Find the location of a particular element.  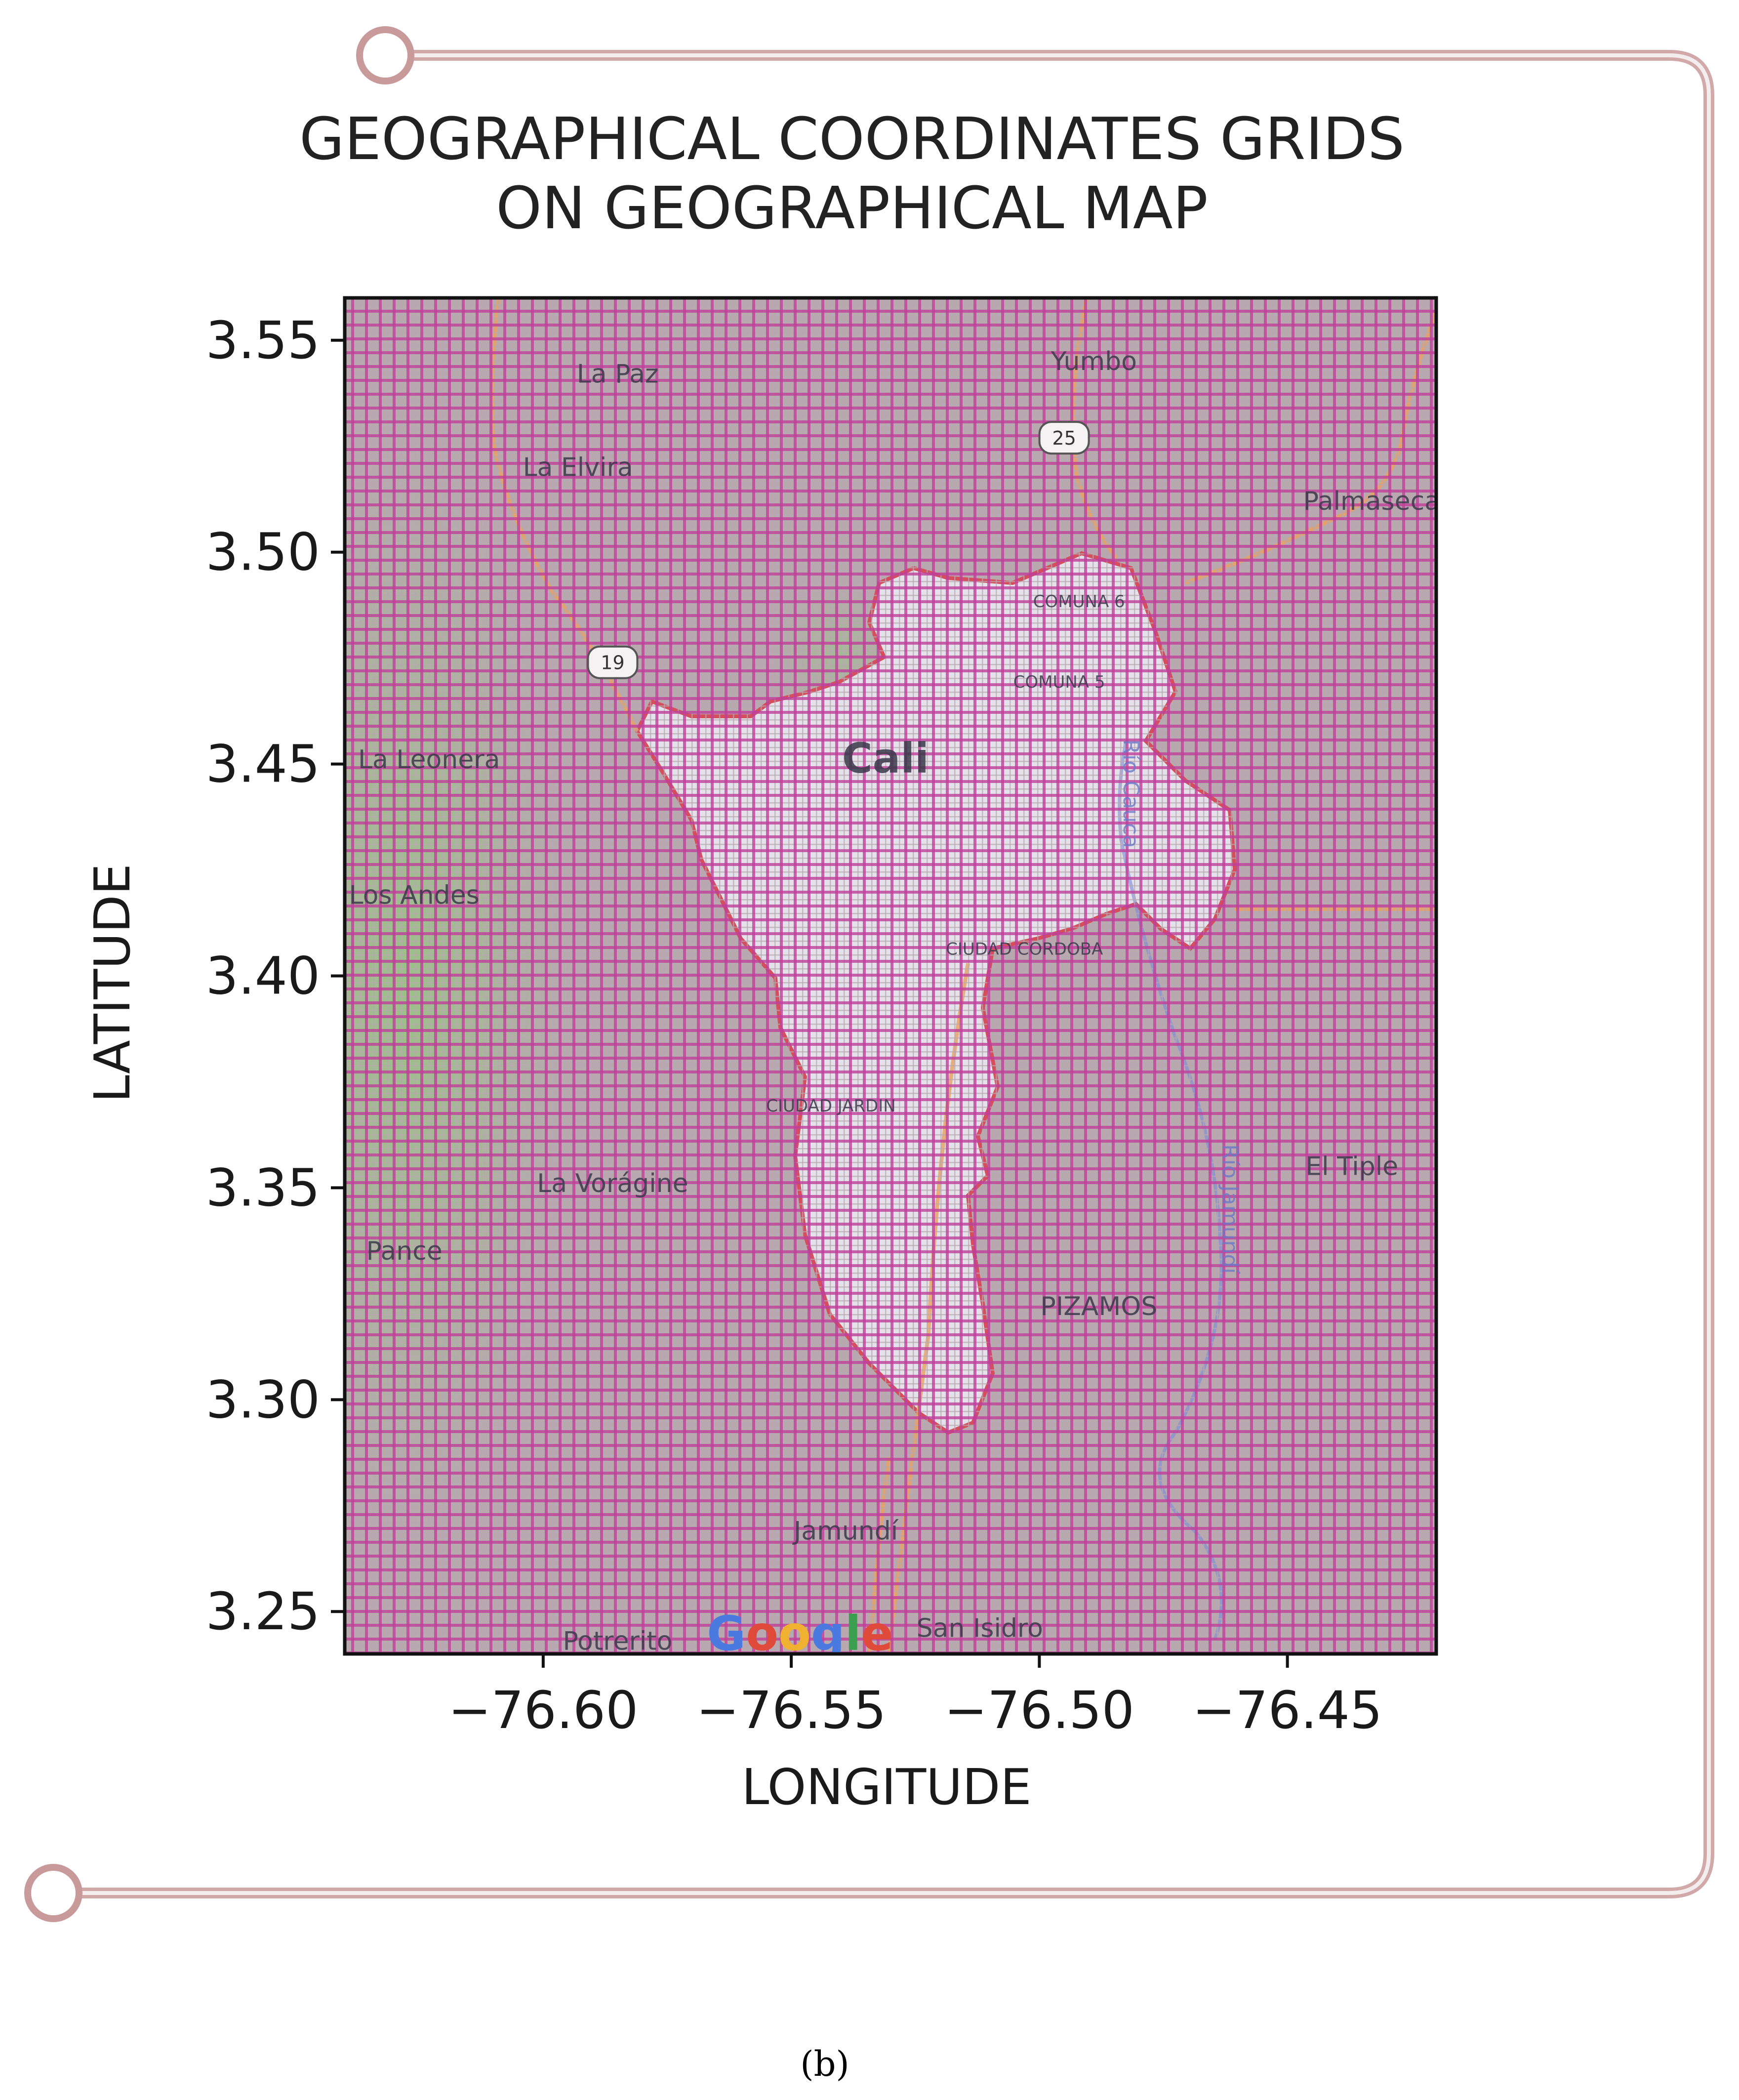

y-axis-ticks: 3.25 3.30 3.35 3.40 3.45 3.50 3.55 is located at coordinates (275, 976).